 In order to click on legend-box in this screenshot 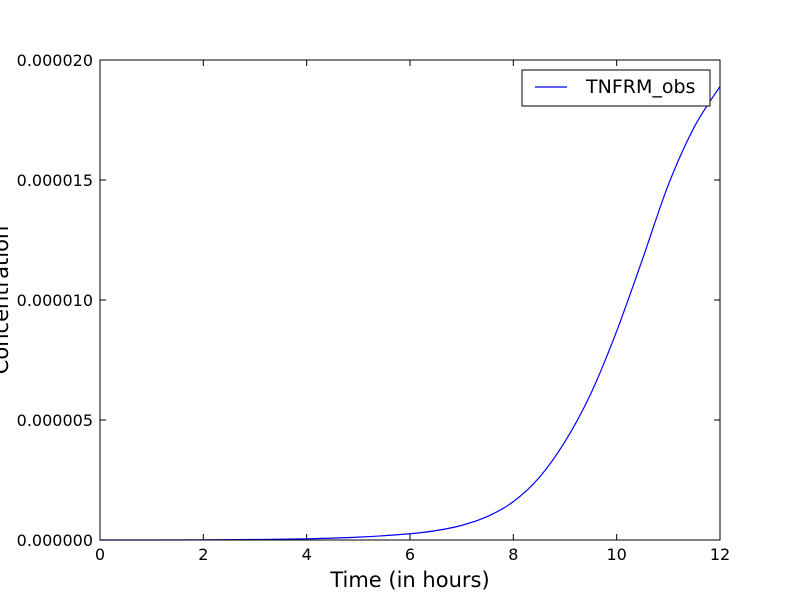, I will do `click(616, 88)`.